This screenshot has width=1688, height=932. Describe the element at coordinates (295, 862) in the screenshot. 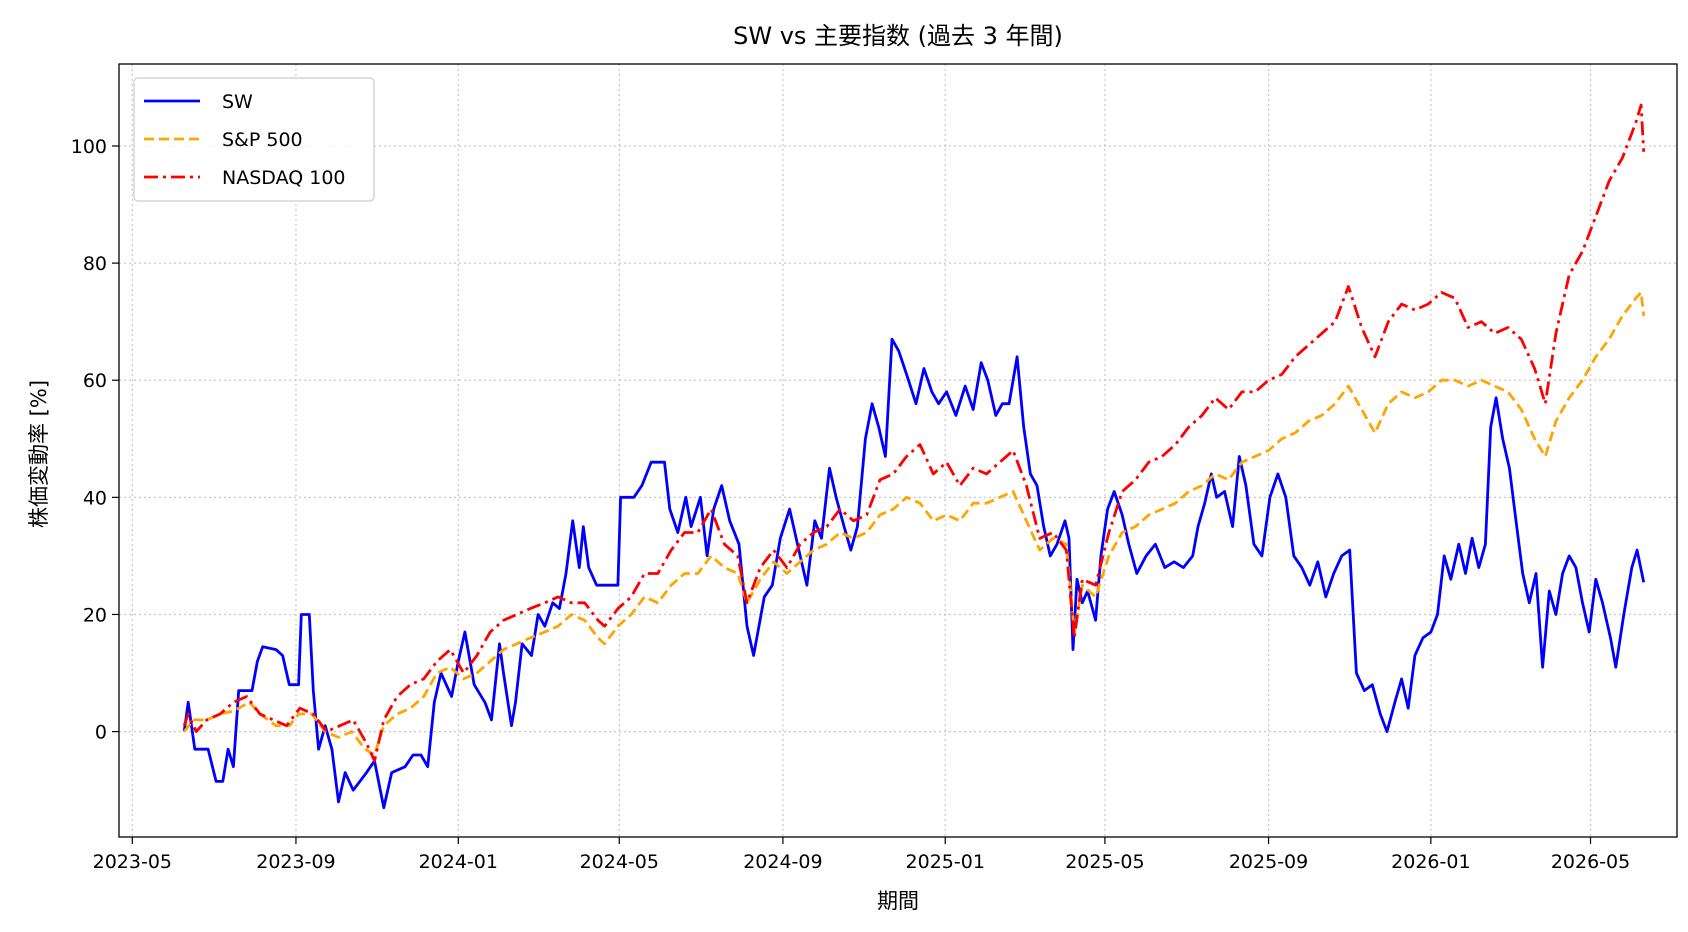

I see `x-tick-label: 2023-09` at that location.